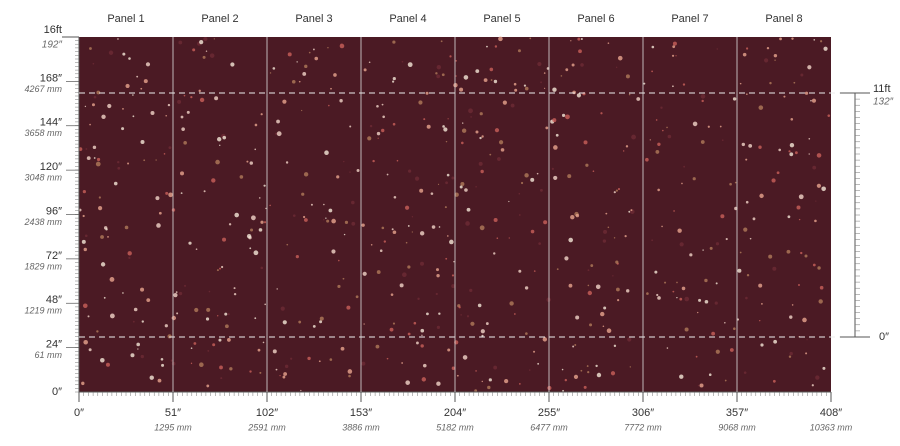 The height and width of the screenshot is (446, 900). I want to click on ruler-mm: 9068 mm, so click(737, 427).